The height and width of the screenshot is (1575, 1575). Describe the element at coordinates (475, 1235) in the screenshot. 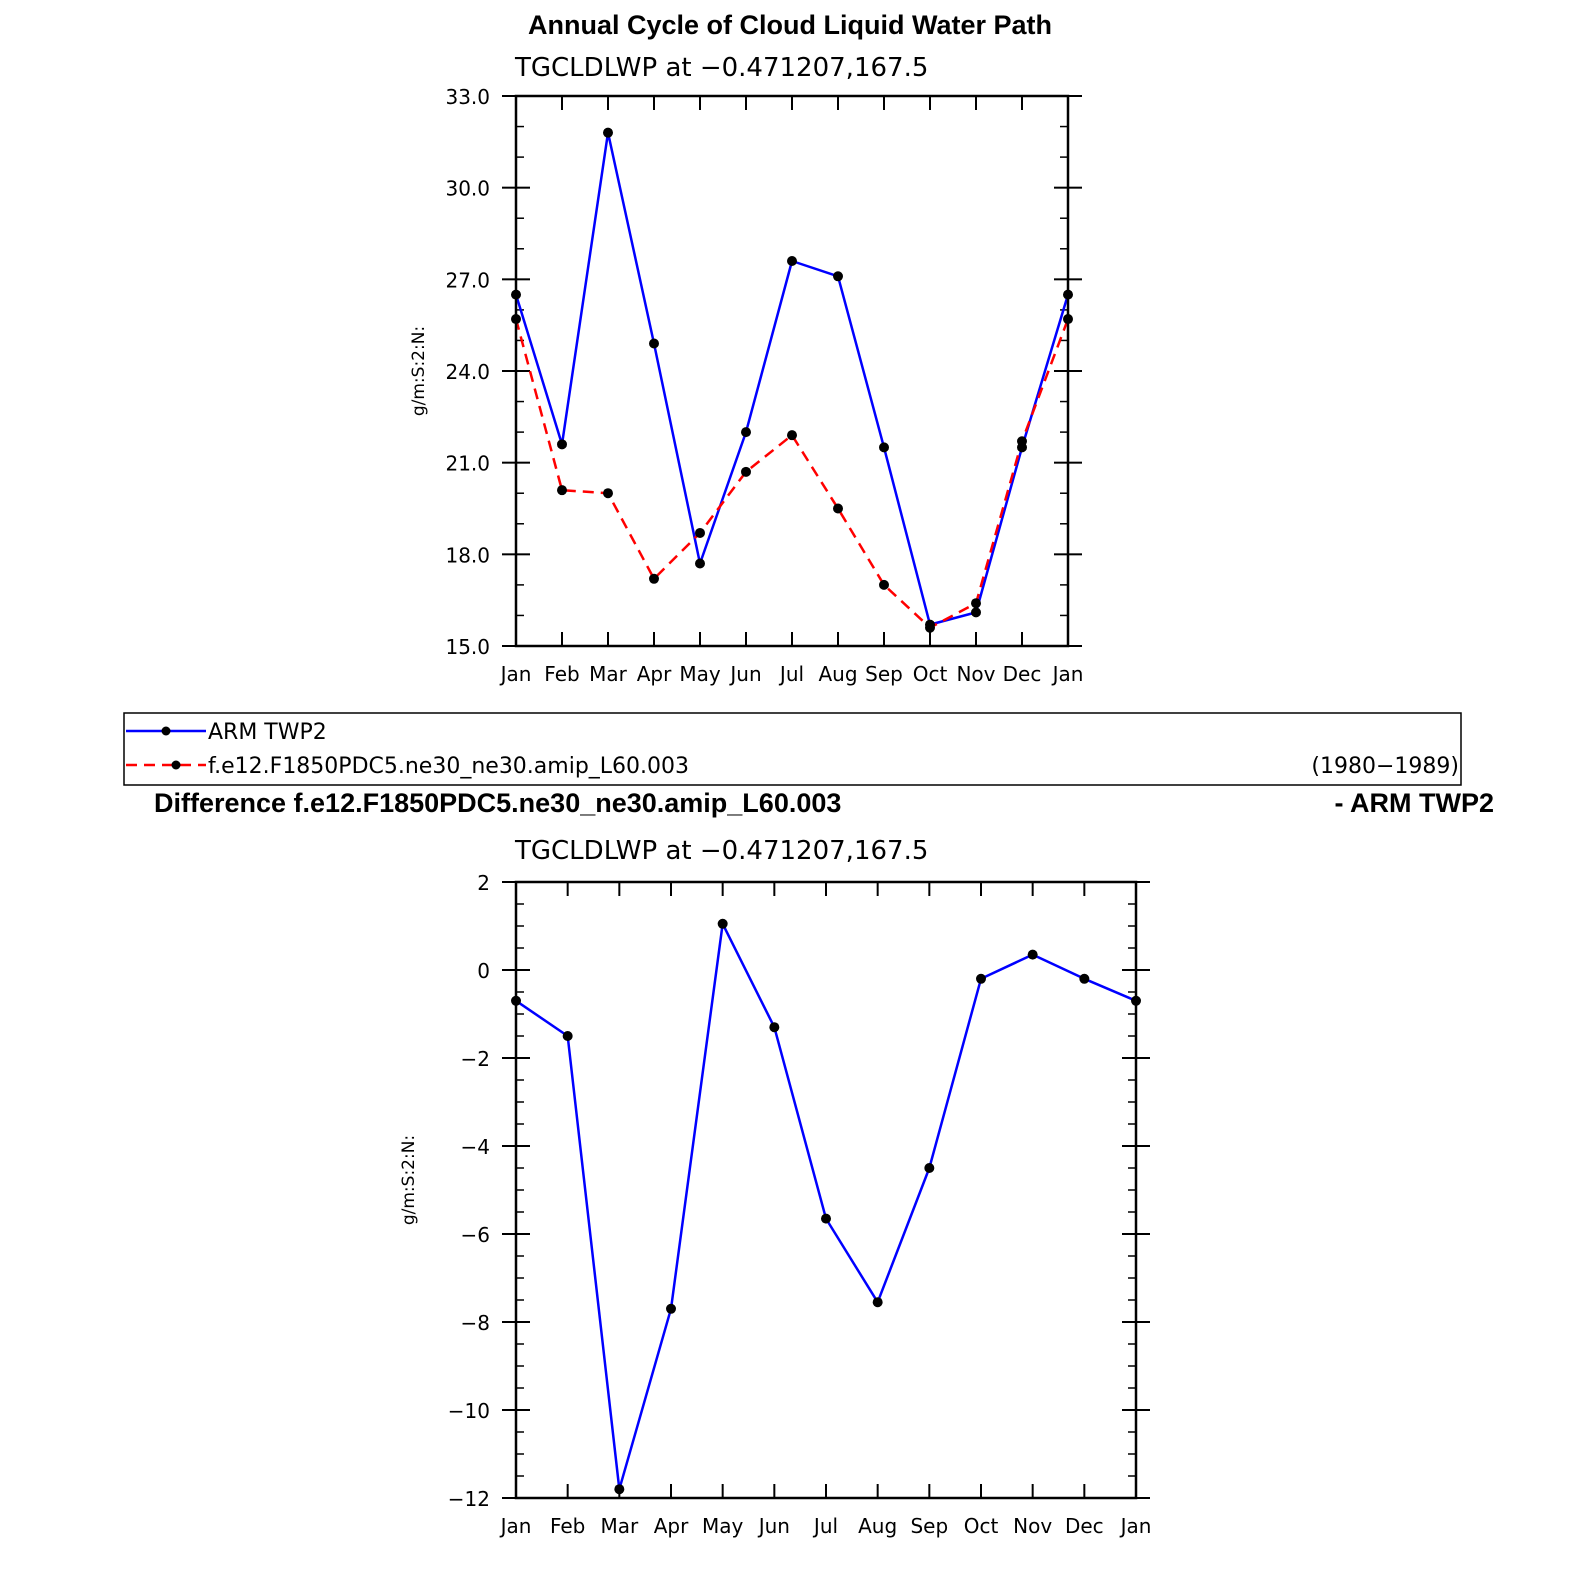

I see `y-tick-label: −6` at that location.